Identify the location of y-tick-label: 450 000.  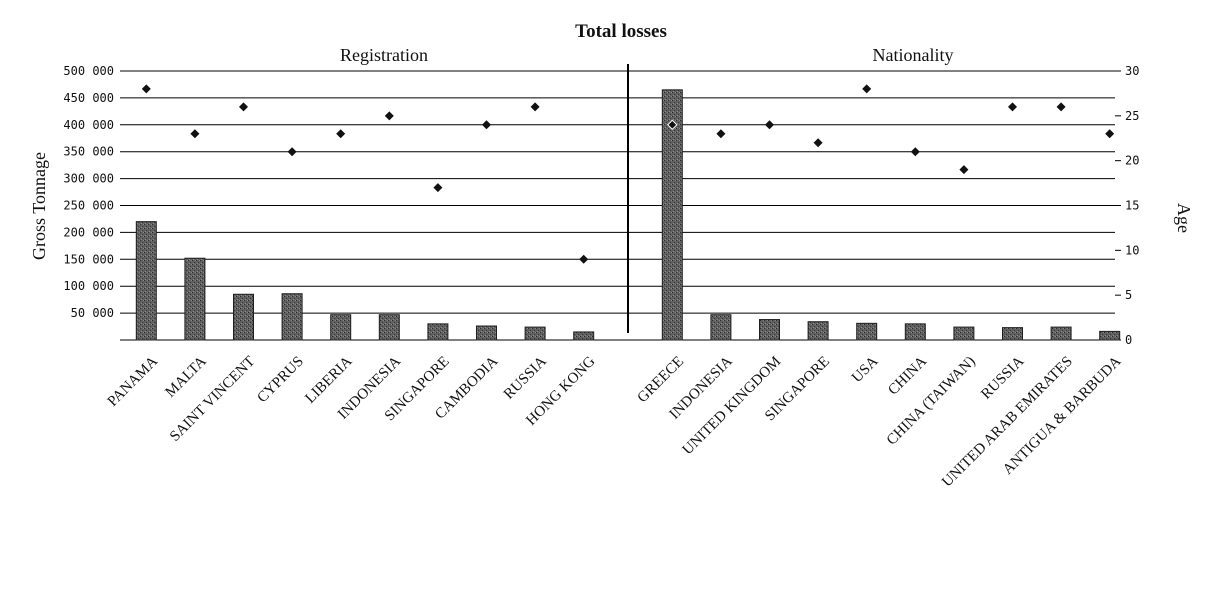
(88, 98).